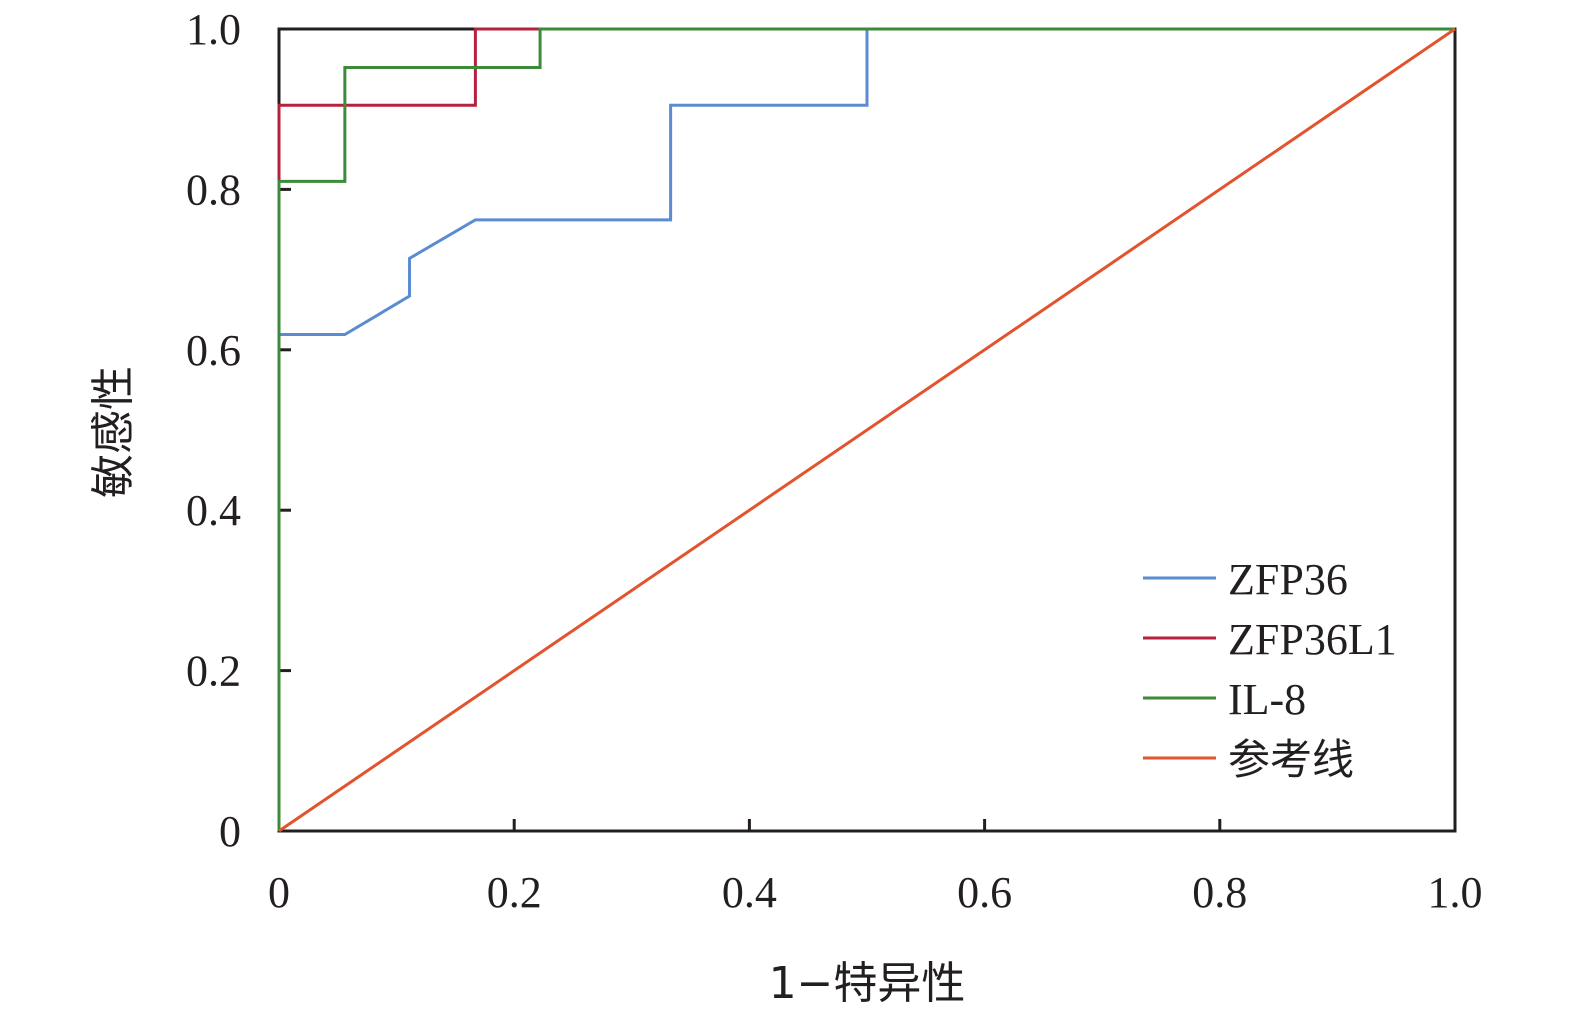  What do you see at coordinates (230, 831) in the screenshot?
I see `y-tick-label: 0` at bounding box center [230, 831].